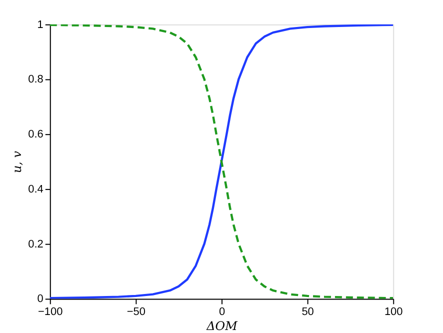  I want to click on y-tick-label: 0, so click(40, 299).